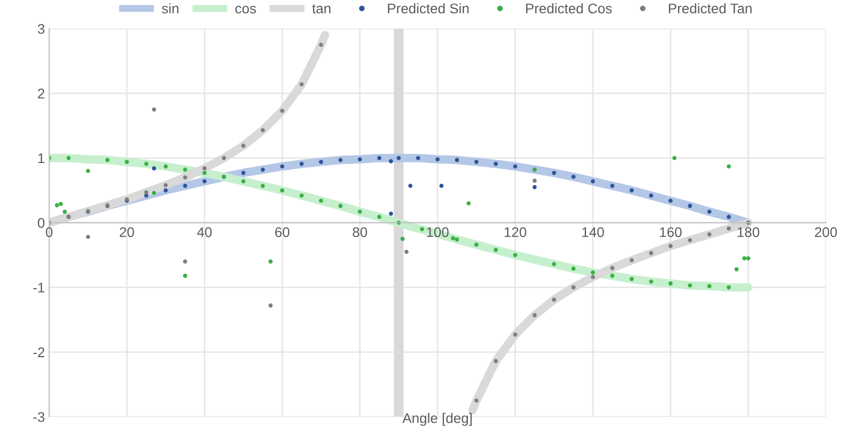  Describe the element at coordinates (41, 29) in the screenshot. I see `y-tick-label: 3` at that location.